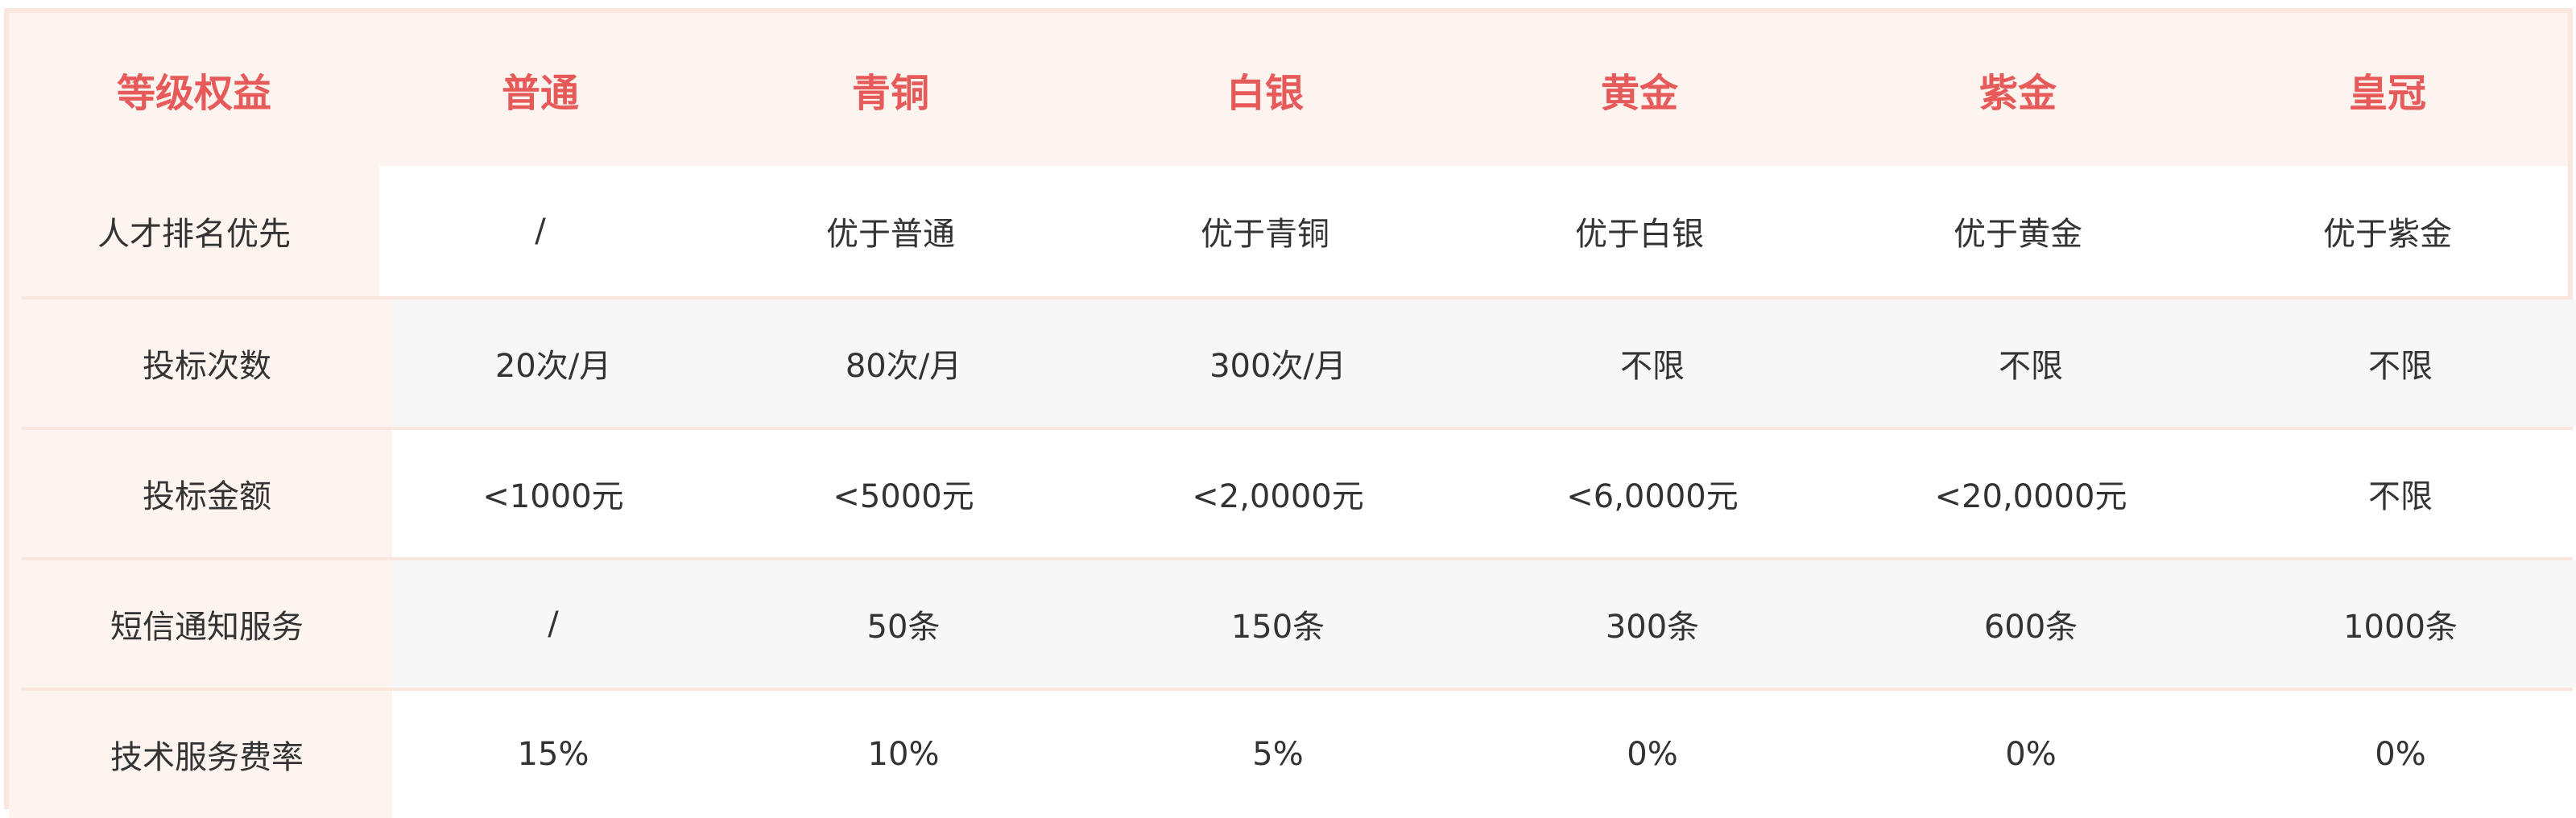  Describe the element at coordinates (890, 93) in the screenshot. I see `header-bronze: 青铜` at that location.